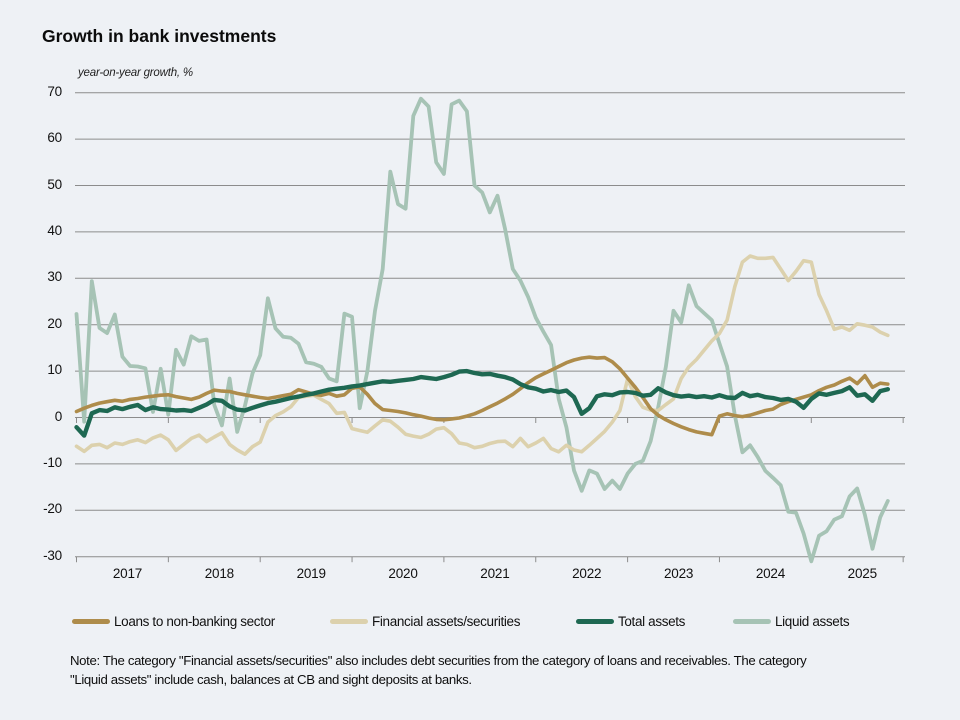 The height and width of the screenshot is (720, 960). Describe the element at coordinates (812, 621) in the screenshot. I see `legend-label: Liquid assets` at that location.